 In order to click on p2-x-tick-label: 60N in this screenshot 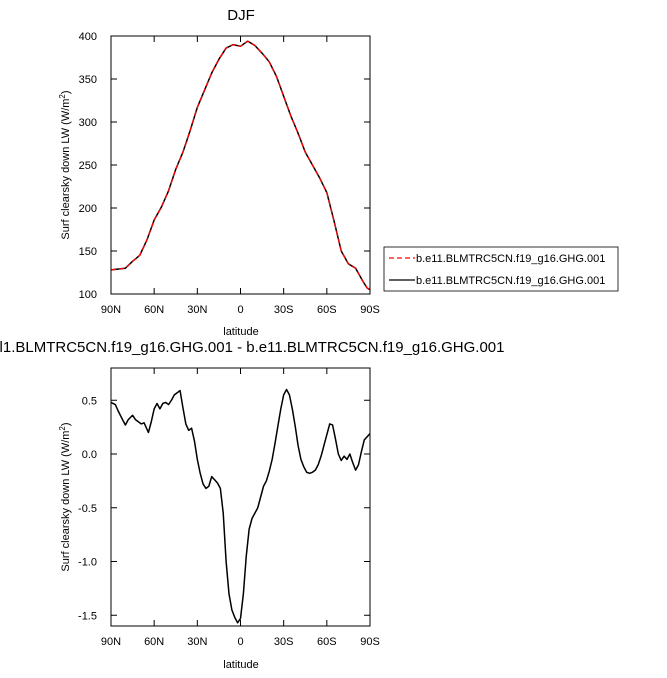, I will do `click(154, 642)`.